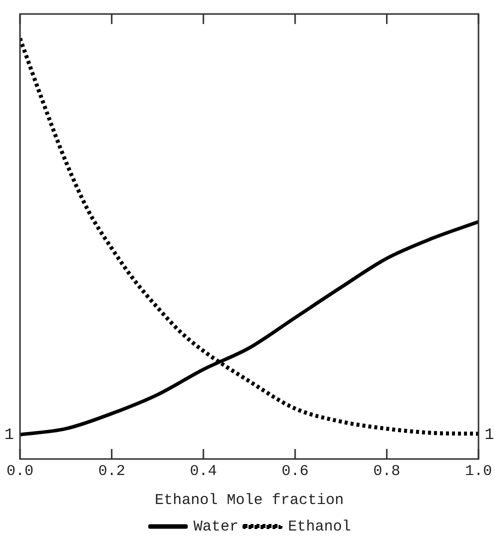 The width and height of the screenshot is (495, 544). I want to click on legend-label: Ethanol, so click(320, 527).